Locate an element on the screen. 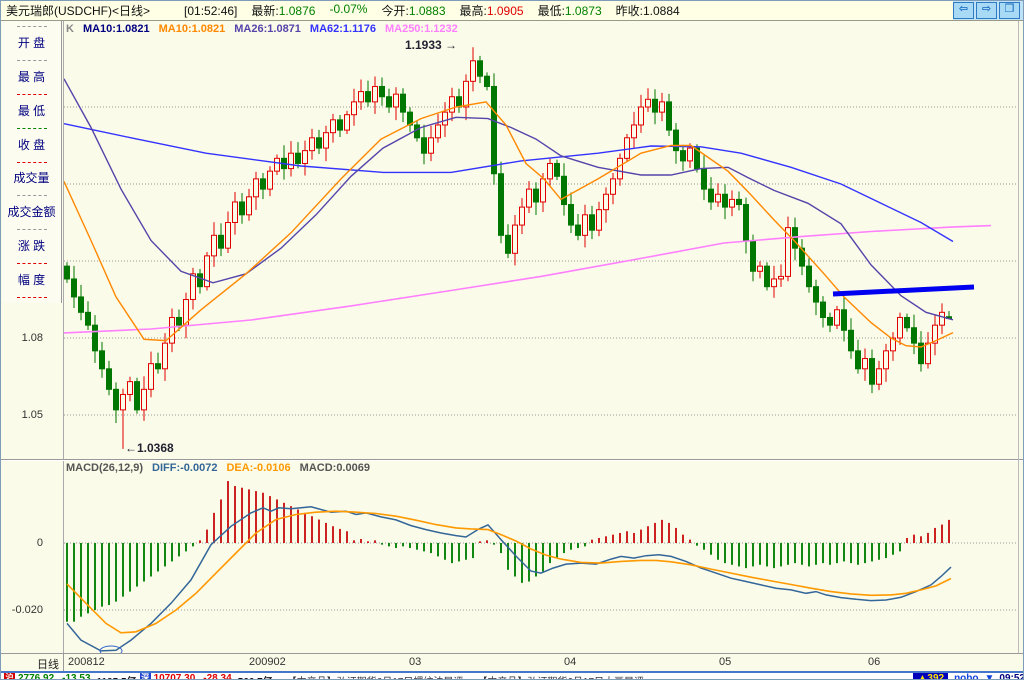 This screenshot has height=680, width=1024. news-headline: 【中产品】弘证期货6月17日大豆早评 is located at coordinates (560, 678).